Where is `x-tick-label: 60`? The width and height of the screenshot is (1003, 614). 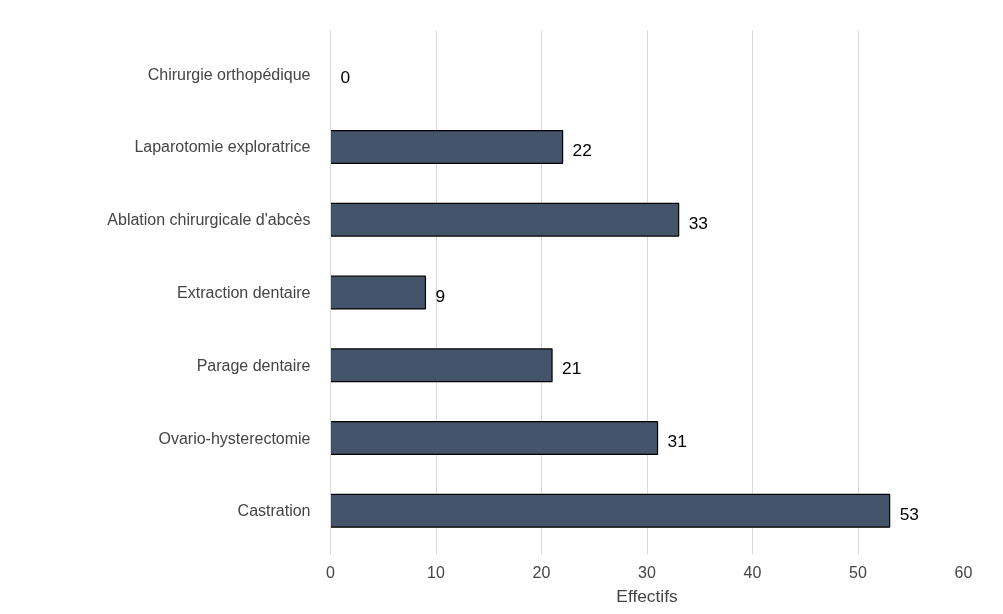 x-tick-label: 60 is located at coordinates (963, 572).